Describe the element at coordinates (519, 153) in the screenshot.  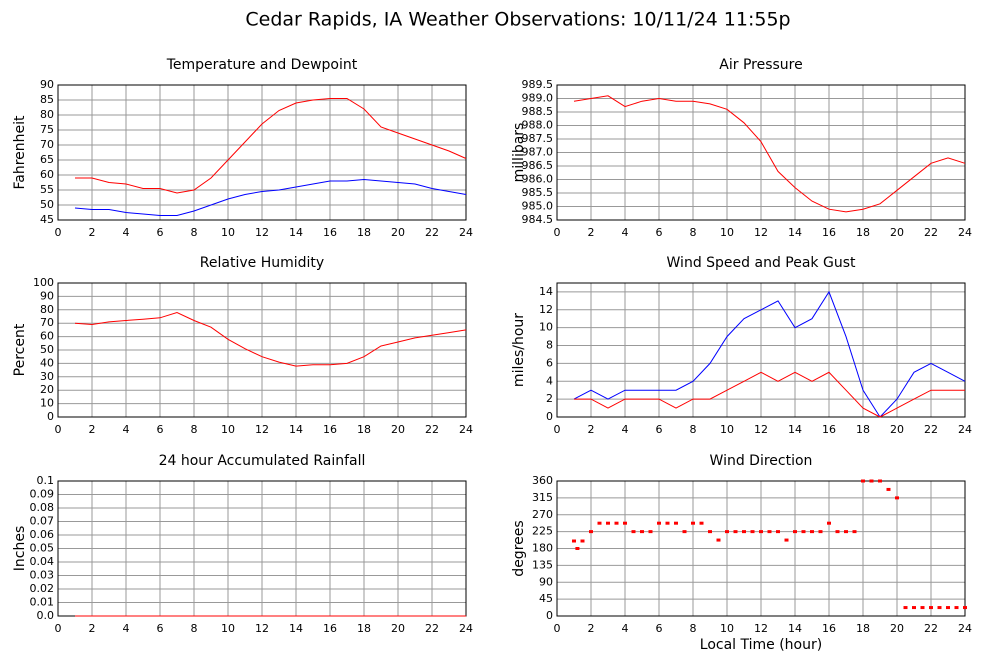
I see `y-axis-label: millibars` at that location.